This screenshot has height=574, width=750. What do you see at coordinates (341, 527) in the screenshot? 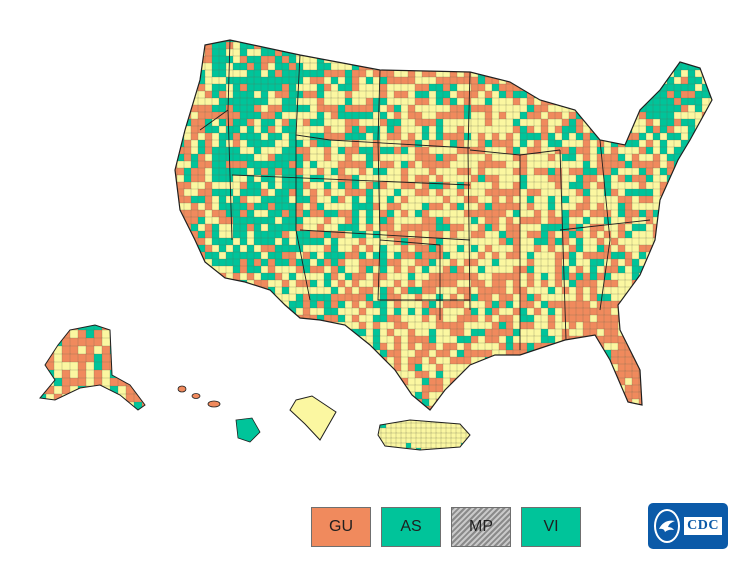
I see `territory-box: GU` at bounding box center [341, 527].